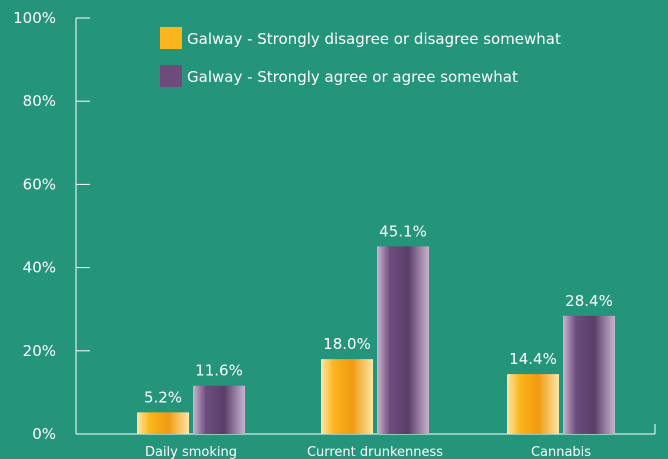 This screenshot has height=459, width=668. What do you see at coordinates (39, 184) in the screenshot?
I see `y-tick-label: 60%` at bounding box center [39, 184].